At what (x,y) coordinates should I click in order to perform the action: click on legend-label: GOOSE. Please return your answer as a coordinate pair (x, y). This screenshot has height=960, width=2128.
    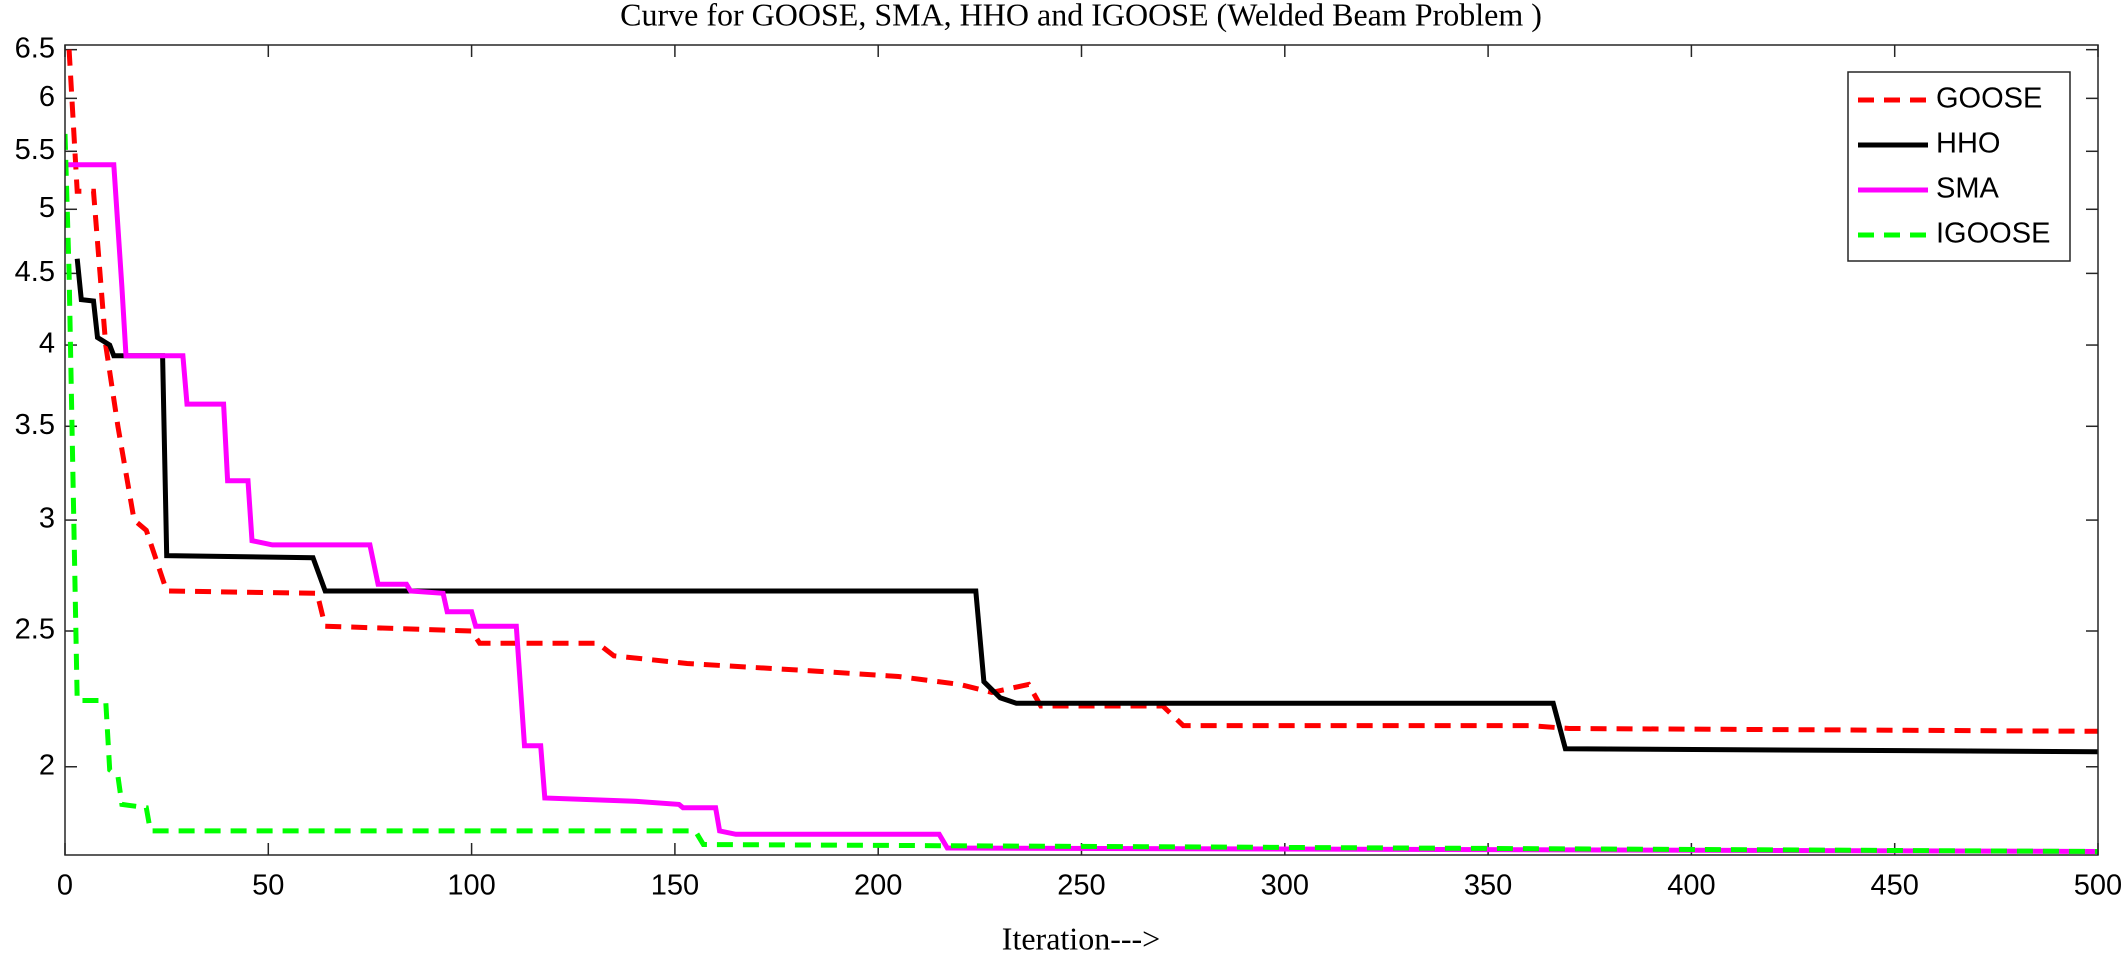
    Looking at the image, I should click on (1989, 99).